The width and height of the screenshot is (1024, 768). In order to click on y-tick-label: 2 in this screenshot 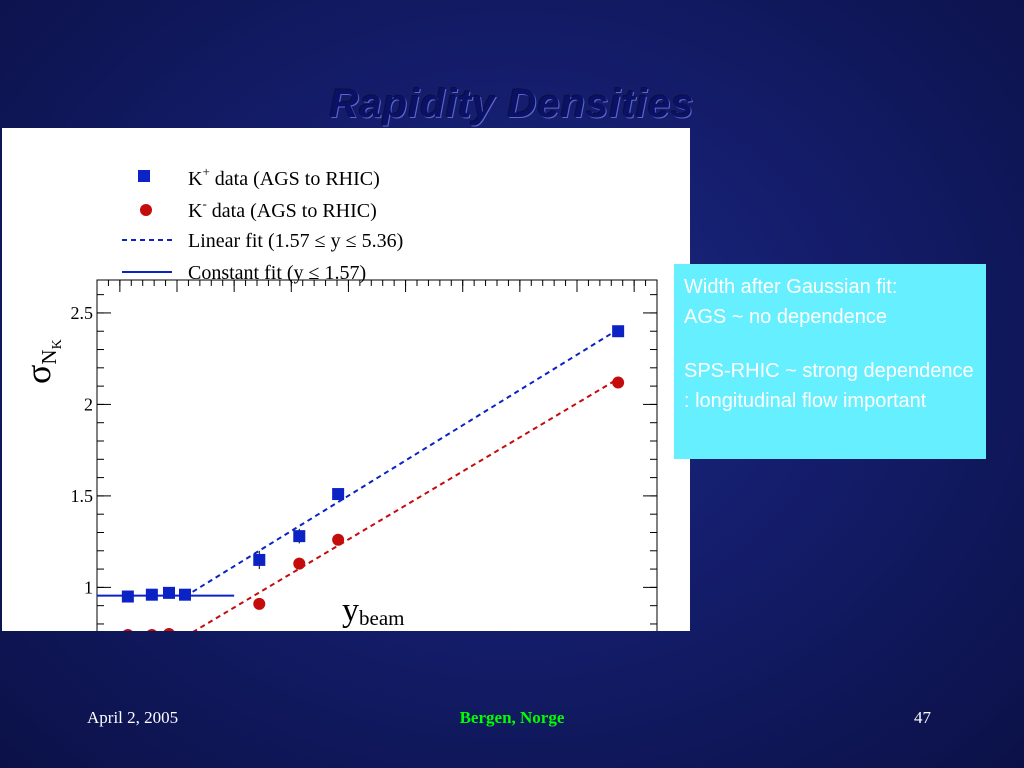, I will do `click(88, 404)`.